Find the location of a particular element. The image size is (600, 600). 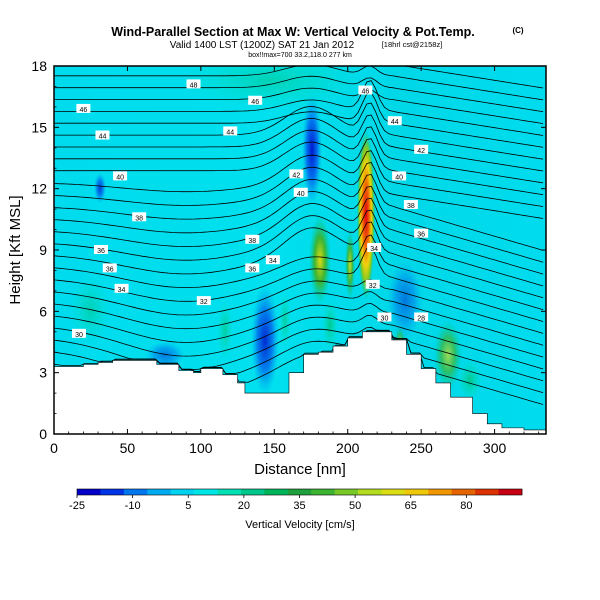

colorbar-tick-label: 65 is located at coordinates (411, 506).